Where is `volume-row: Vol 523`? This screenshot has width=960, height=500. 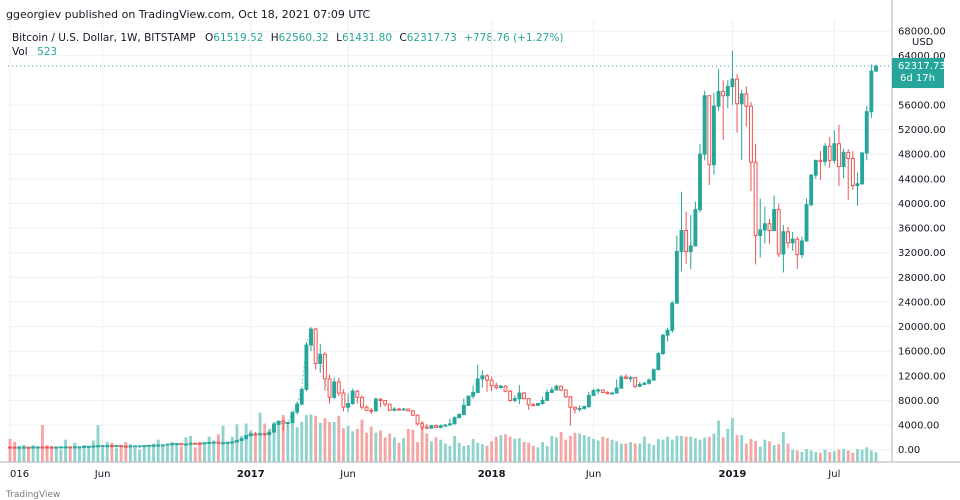
volume-row: Vol 523 is located at coordinates (287, 52).